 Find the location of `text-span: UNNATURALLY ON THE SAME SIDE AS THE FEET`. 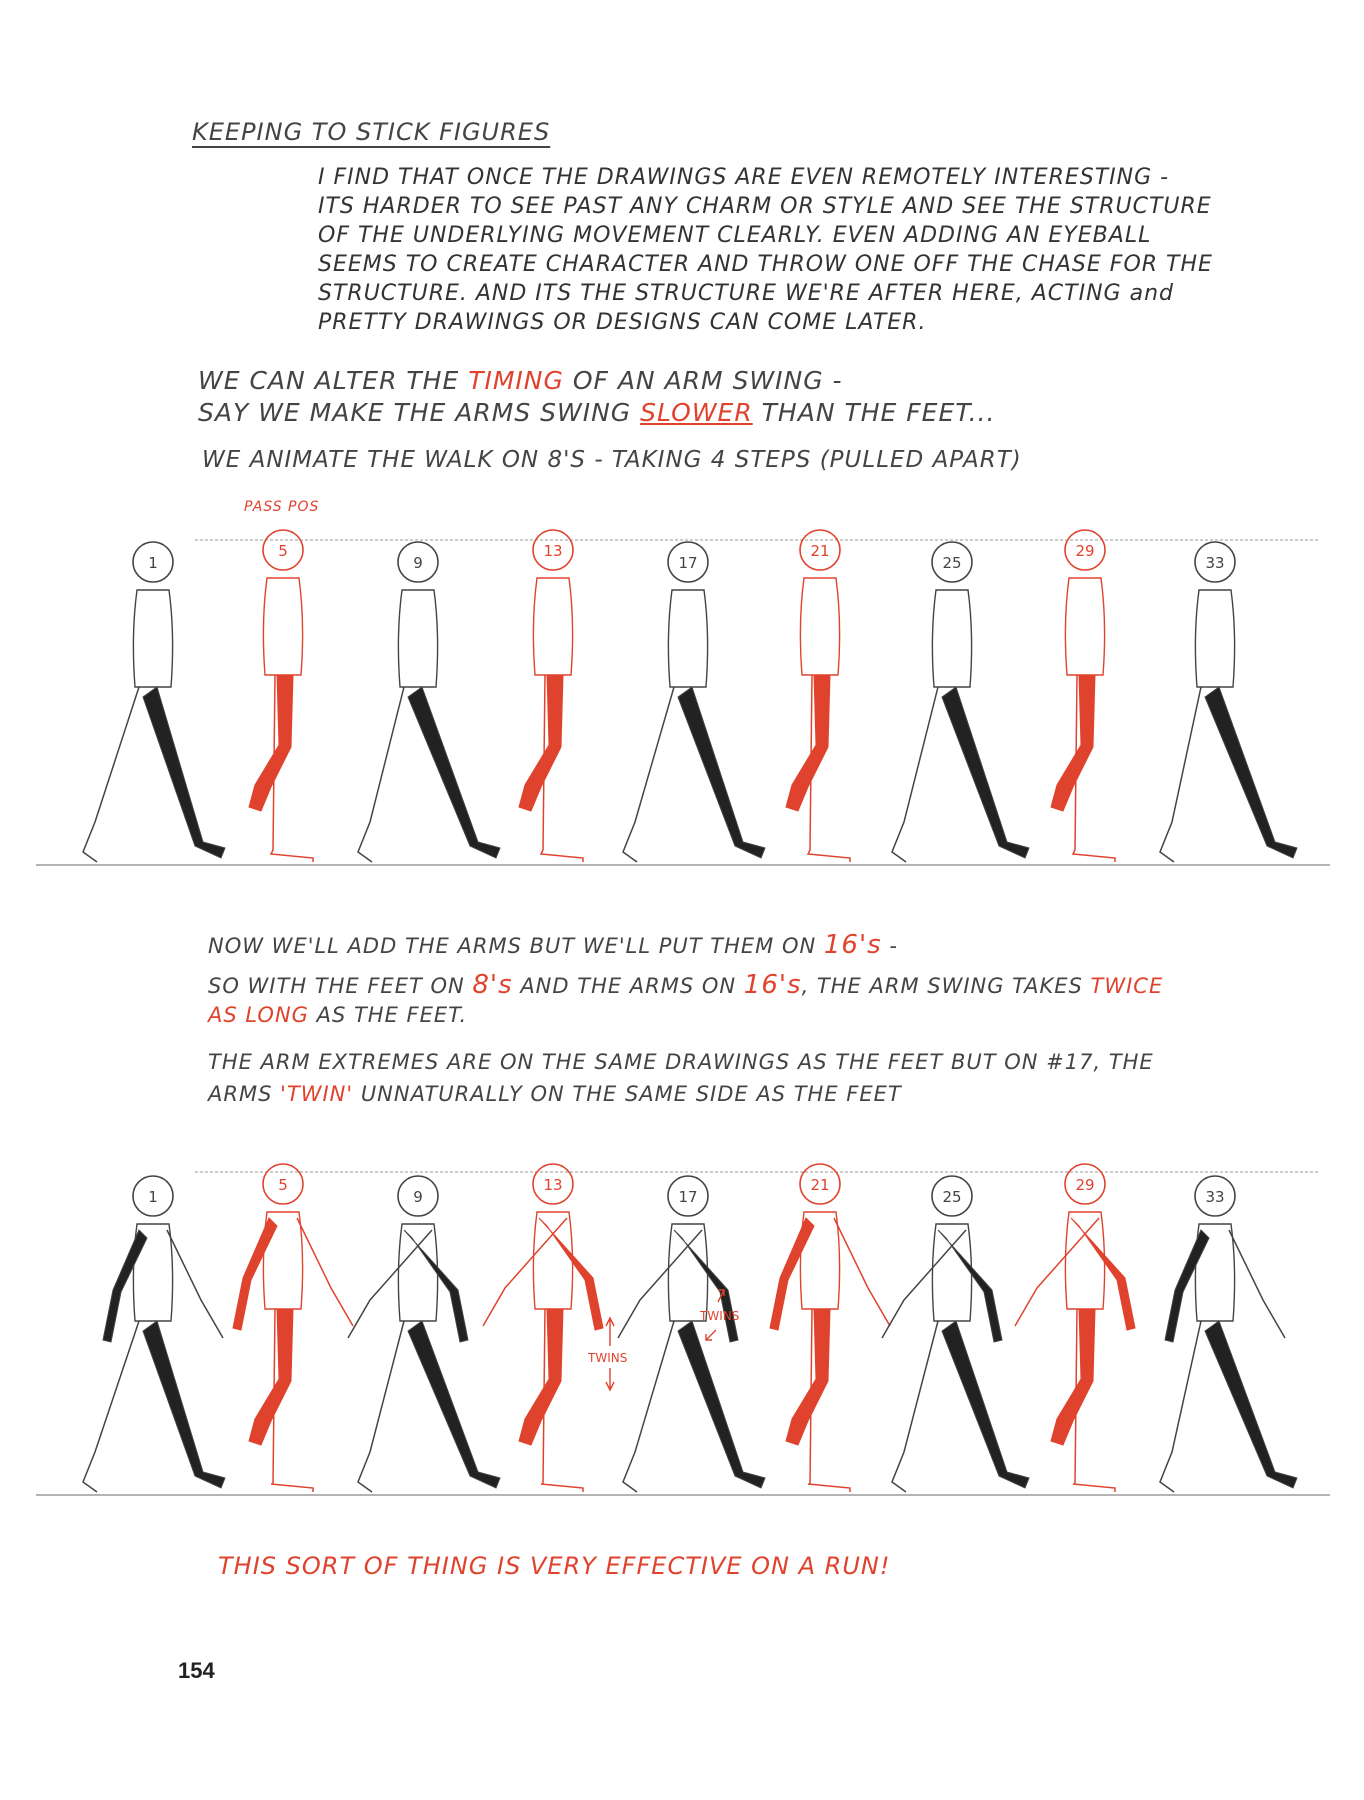

text-span: UNNATURALLY ON THE SAME SIDE AS THE FEET is located at coordinates (627, 1094).